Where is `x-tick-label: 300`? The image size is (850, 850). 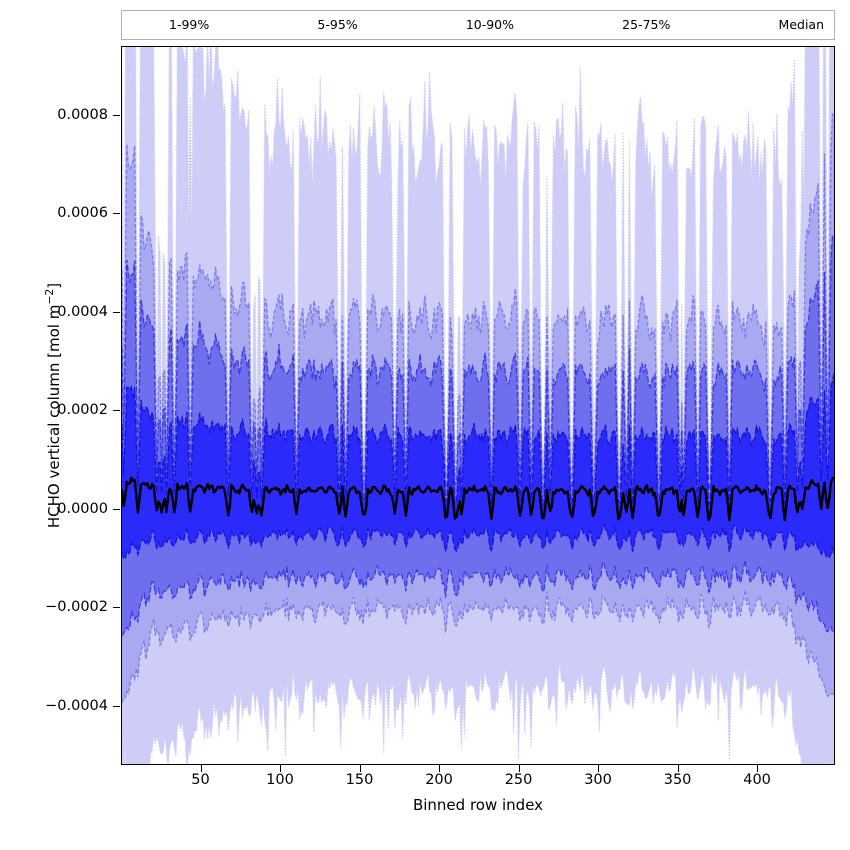
x-tick-label: 300 is located at coordinates (598, 780).